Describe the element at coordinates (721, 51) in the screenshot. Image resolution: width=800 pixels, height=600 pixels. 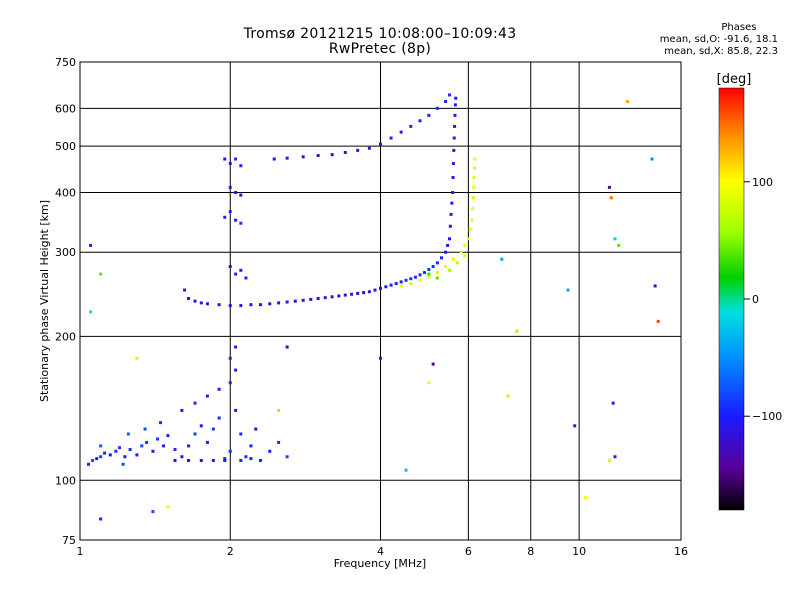
I see `stats-line-x: mean, sd,X: 85.8, 22.3` at that location.